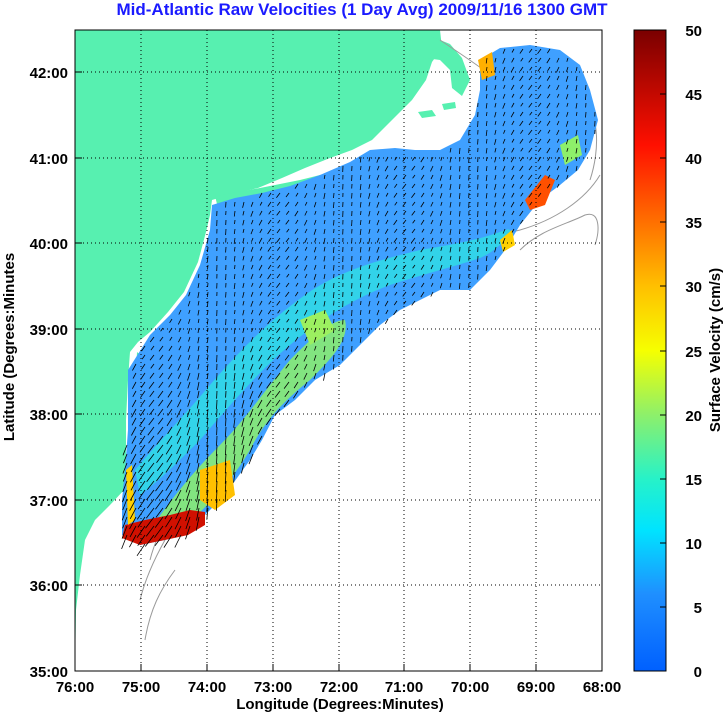 The width and height of the screenshot is (724, 714). What do you see at coordinates (507, 241) in the screenshot?
I see `velocity-field-east-edge` at bounding box center [507, 241].